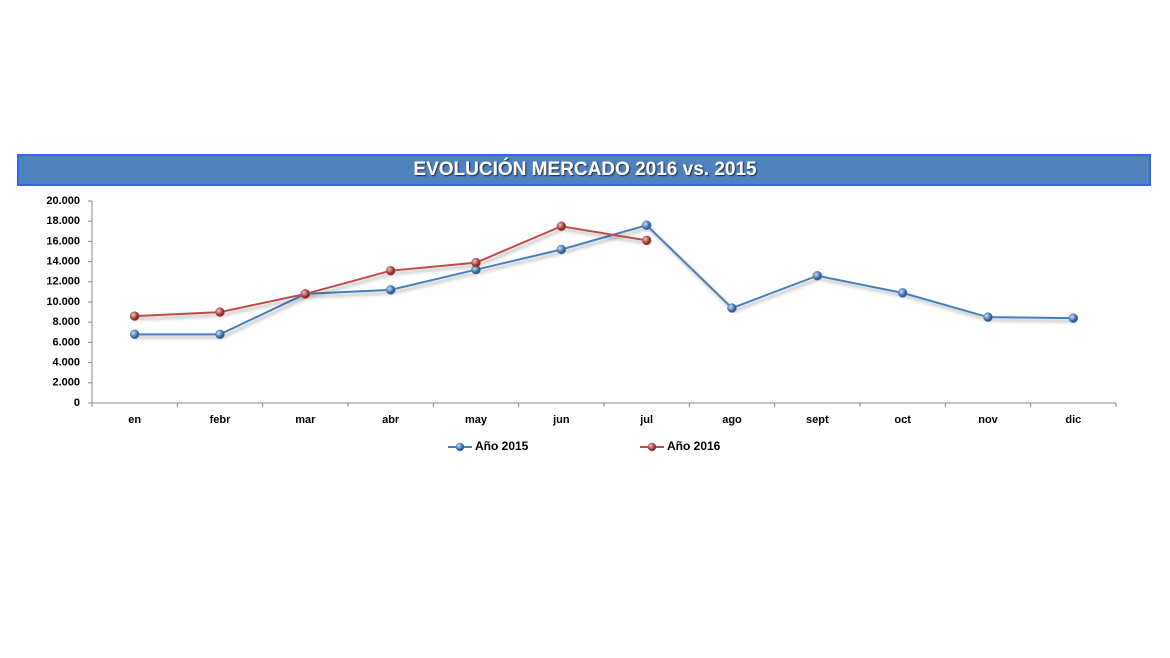 This screenshot has height=658, width=1170. Describe the element at coordinates (63, 262) in the screenshot. I see `y-tick-label: 14.000` at that location.